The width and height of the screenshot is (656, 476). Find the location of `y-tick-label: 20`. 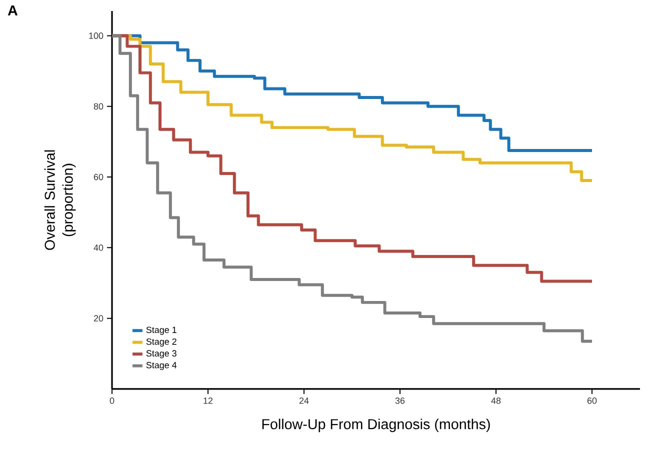

y-tick-label: 20 is located at coordinates (99, 318).